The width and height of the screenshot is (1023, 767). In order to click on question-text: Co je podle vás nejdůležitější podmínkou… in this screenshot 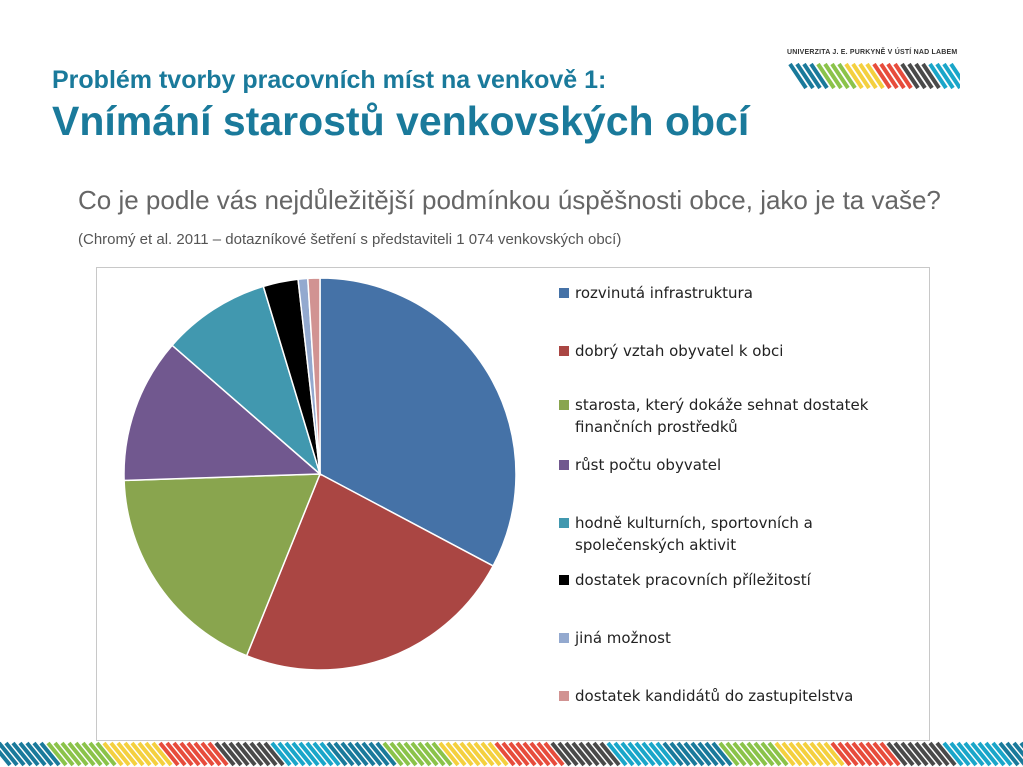, I will do `click(528, 220)`.